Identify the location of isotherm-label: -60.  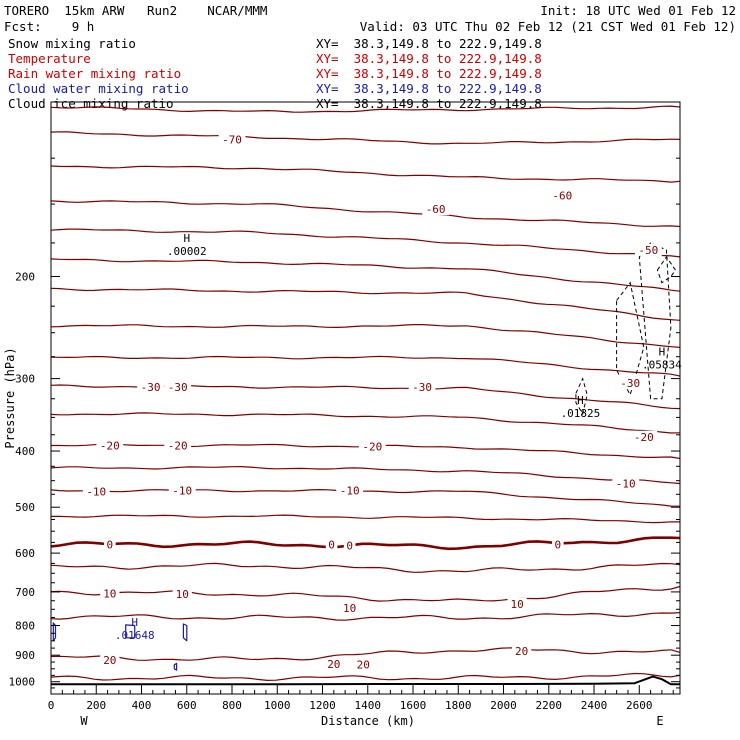
(436, 209).